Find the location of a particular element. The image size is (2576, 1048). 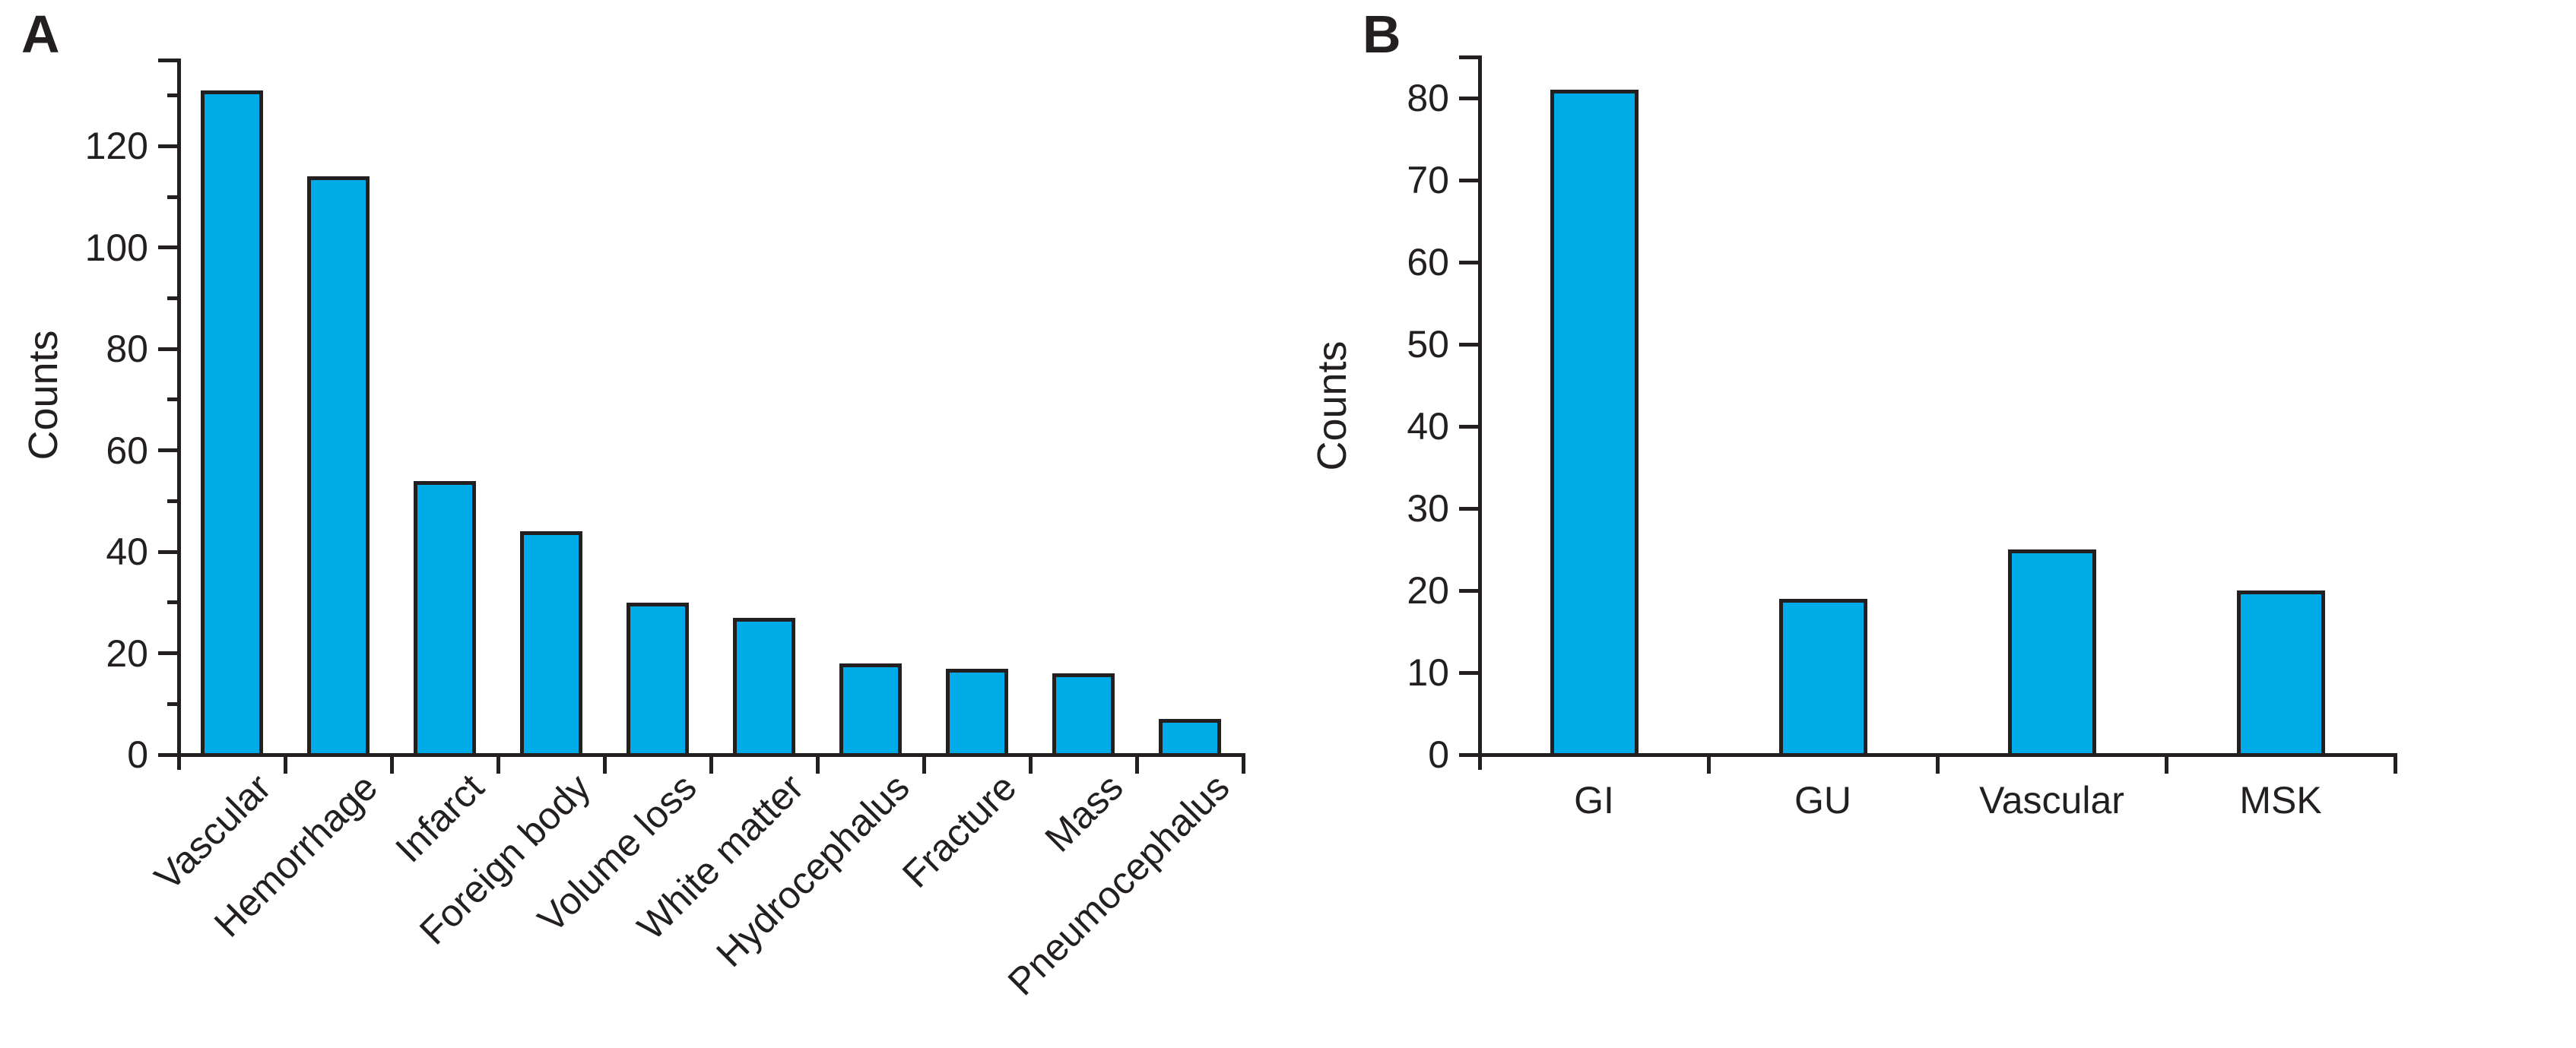

y-tick-label-30: 30 is located at coordinates (1428, 508).